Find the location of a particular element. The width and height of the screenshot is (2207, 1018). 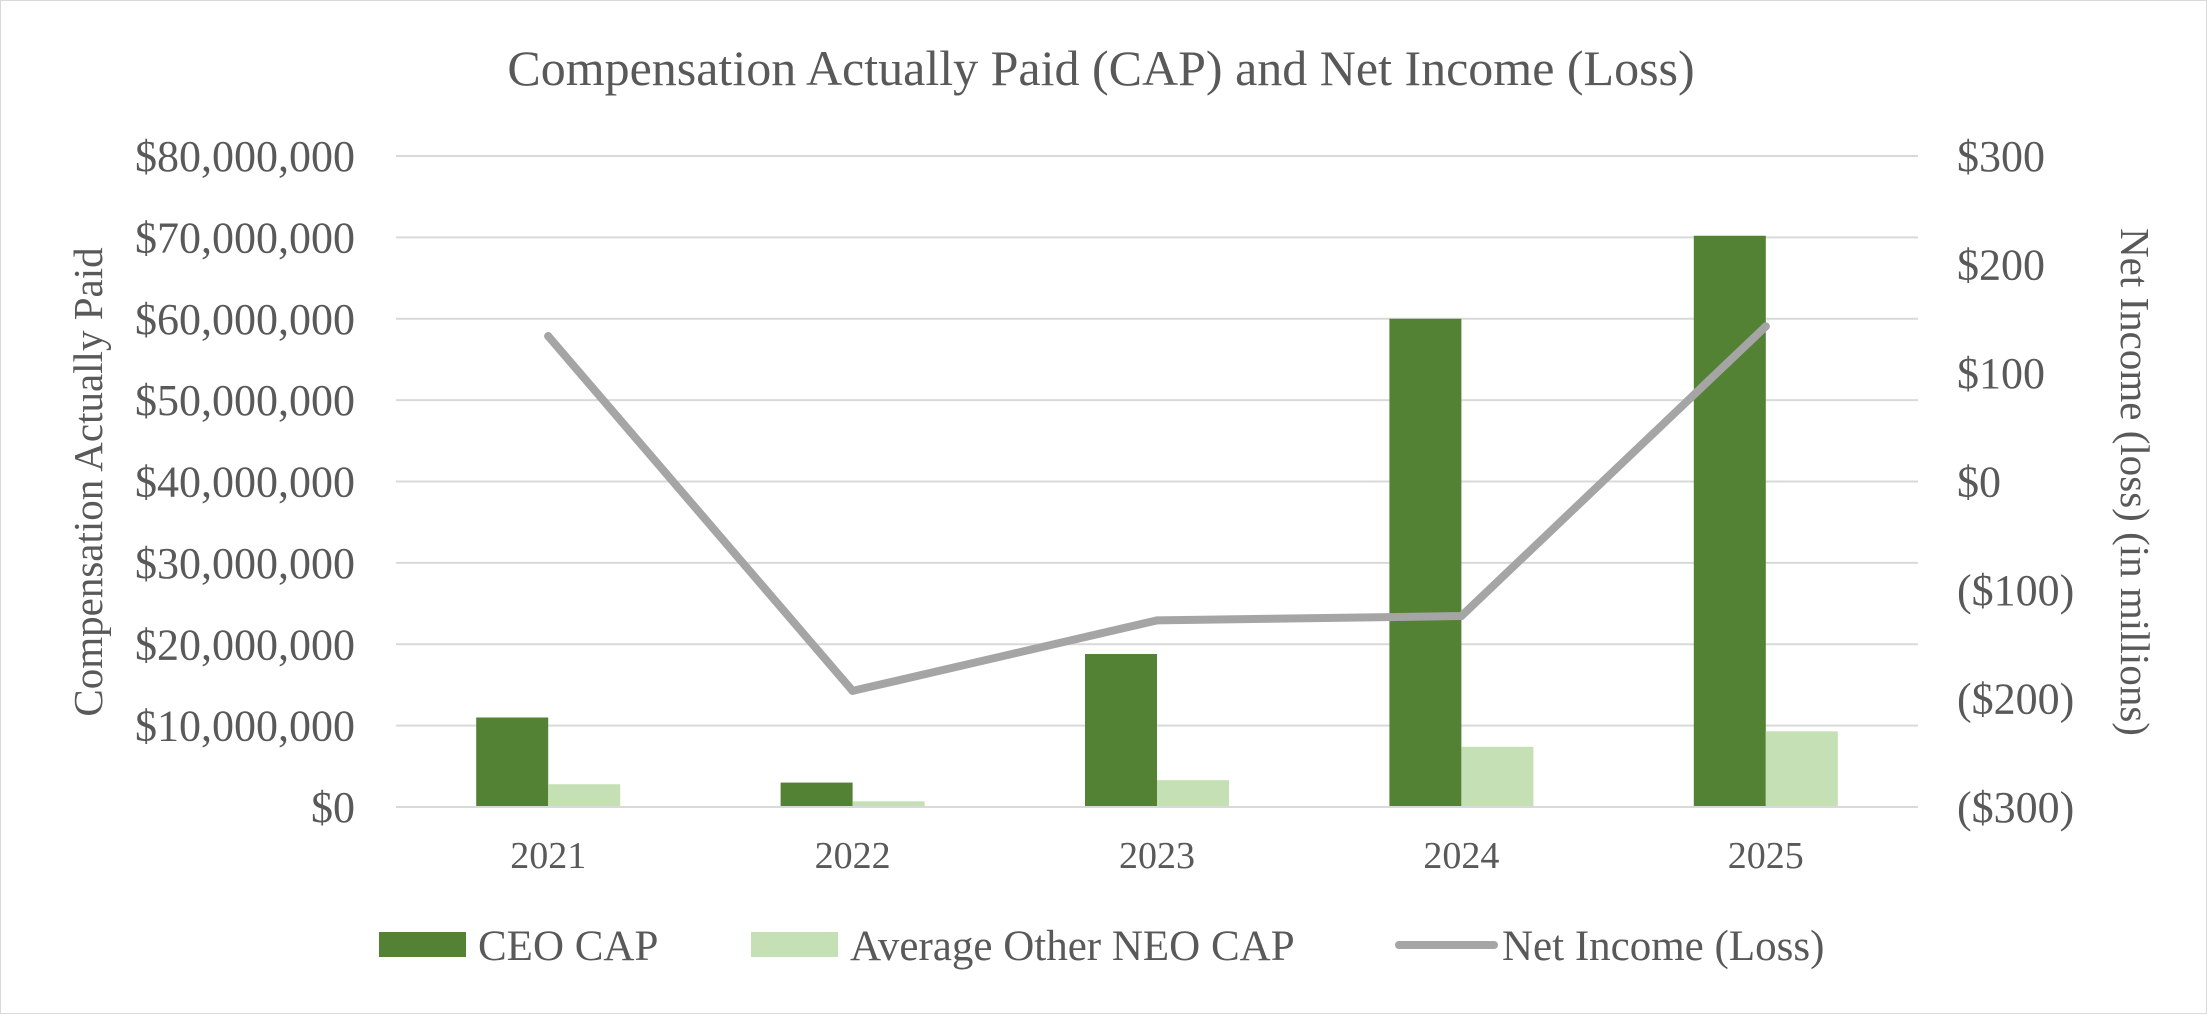

y-left-tick-label: $80,000,000 is located at coordinates (245, 156).